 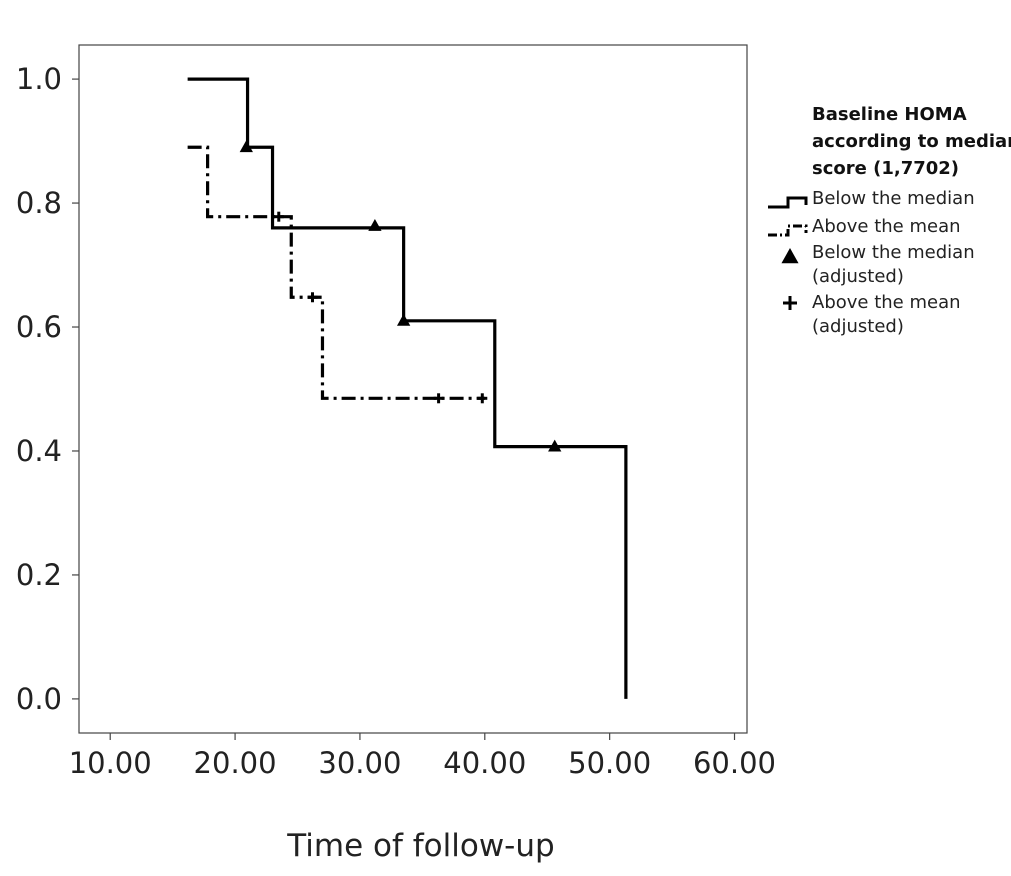 What do you see at coordinates (788, 230) in the screenshot?
I see `legend-dashdot-line-symbol` at bounding box center [788, 230].